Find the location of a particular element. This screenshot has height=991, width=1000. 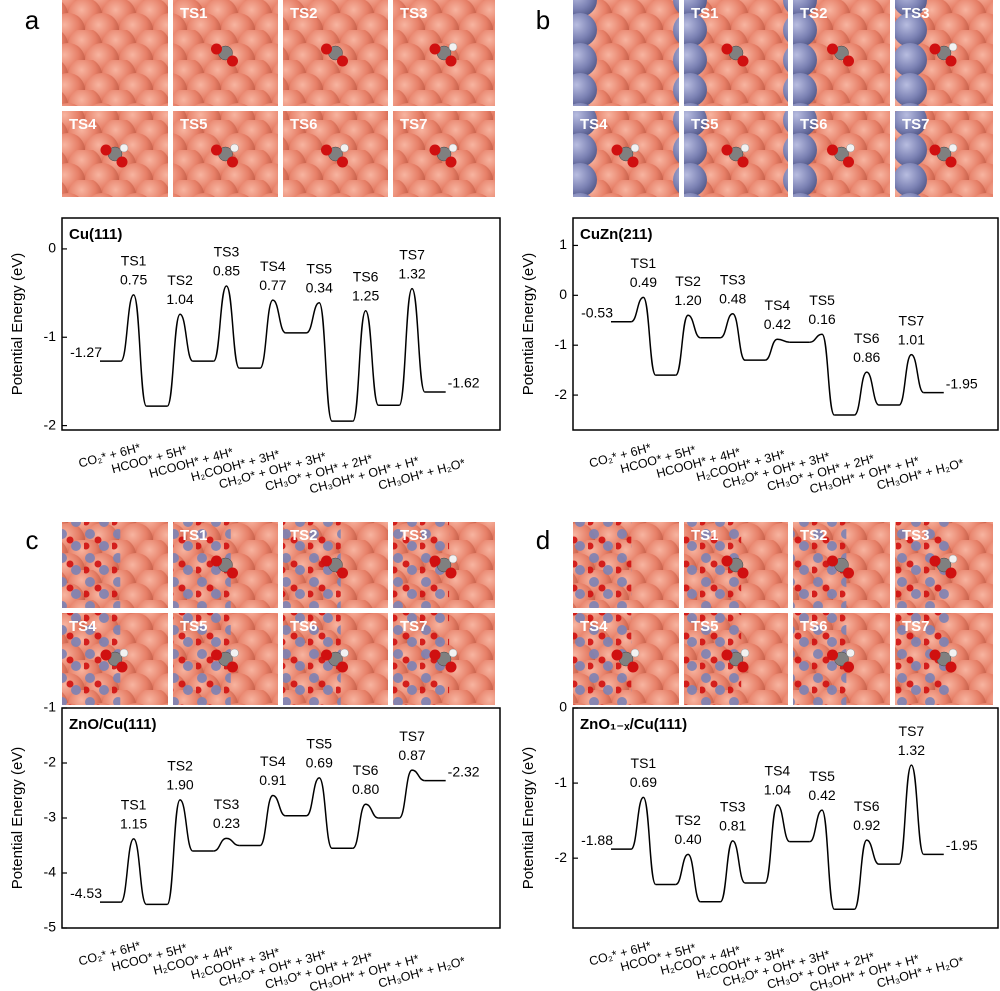

ts-label: TS2 is located at coordinates (180, 766).